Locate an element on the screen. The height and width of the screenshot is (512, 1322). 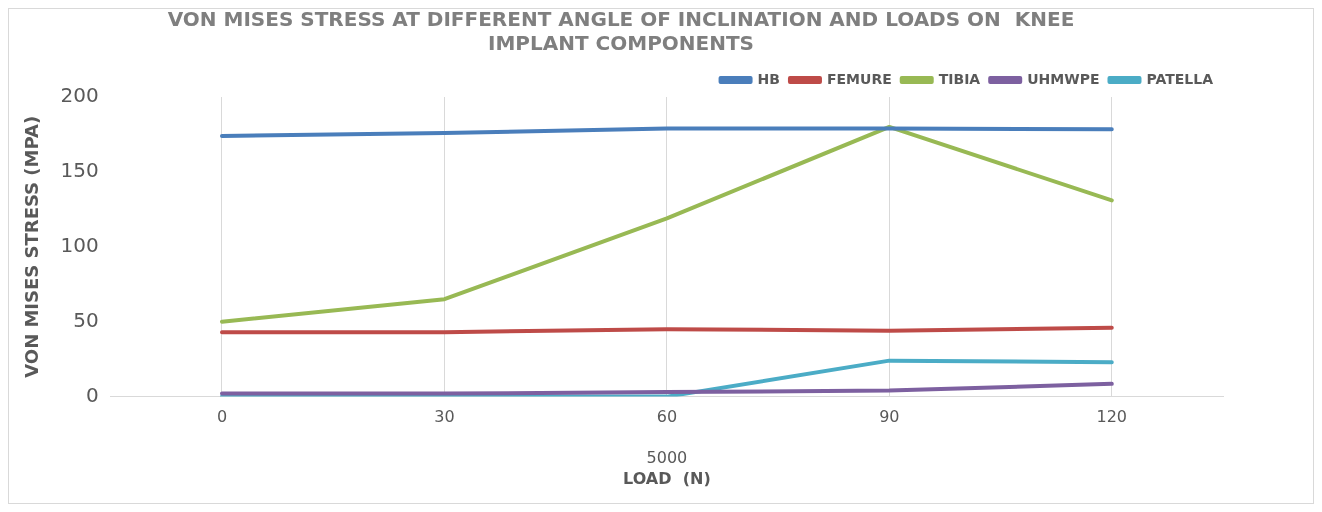
y-axis-title: VON MISES STRESS (MPA) is located at coordinates (32, 246).